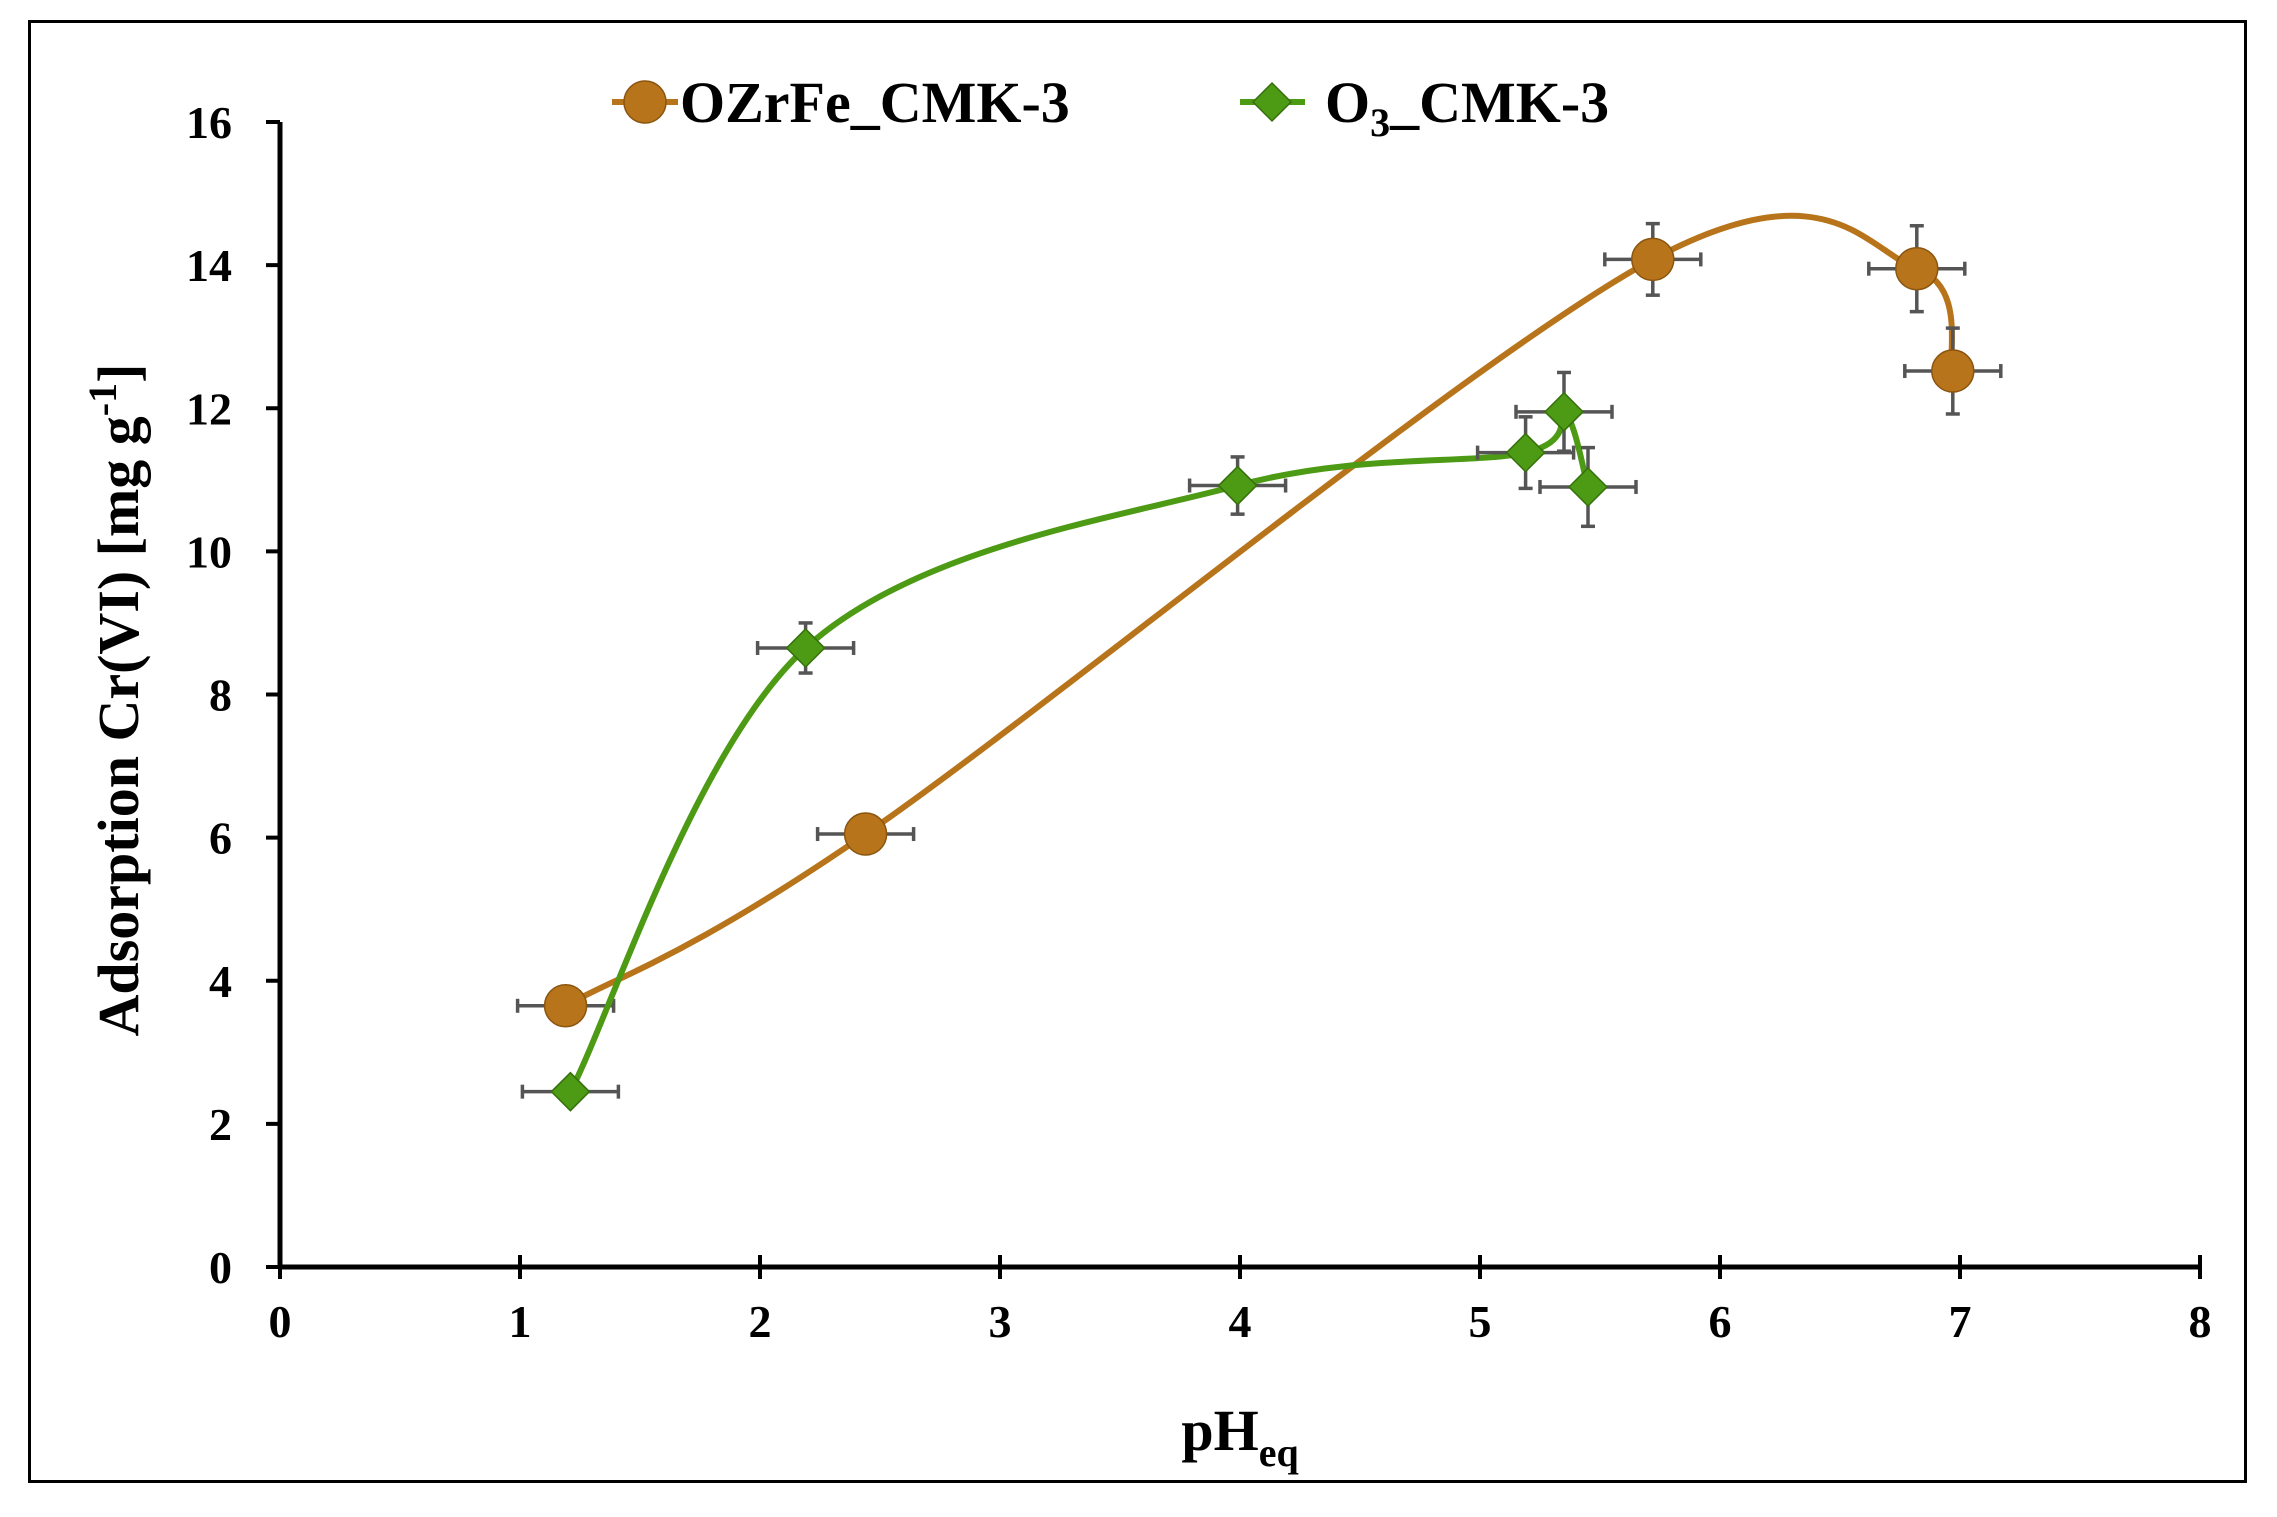 The image size is (2277, 1517). I want to click on x-tick-label: 8, so click(2200, 1321).